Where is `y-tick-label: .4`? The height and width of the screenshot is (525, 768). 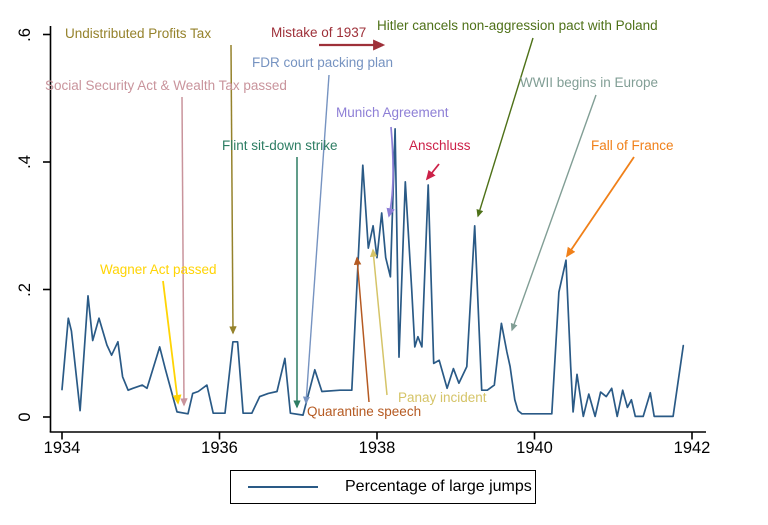 y-tick-label: .4 is located at coordinates (25, 162).